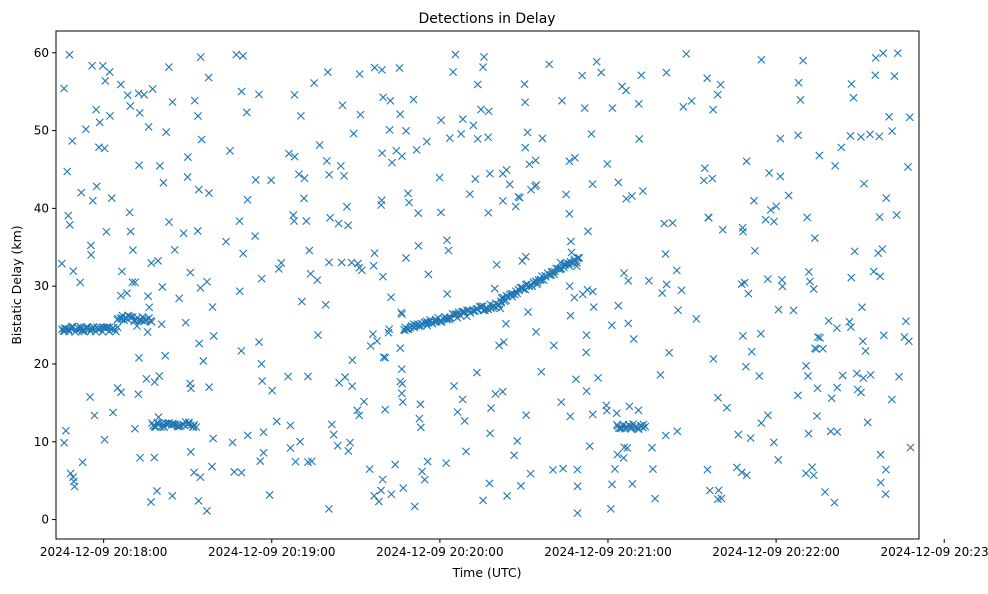  What do you see at coordinates (41, 53) in the screenshot?
I see `y-tick-label: 60` at bounding box center [41, 53].